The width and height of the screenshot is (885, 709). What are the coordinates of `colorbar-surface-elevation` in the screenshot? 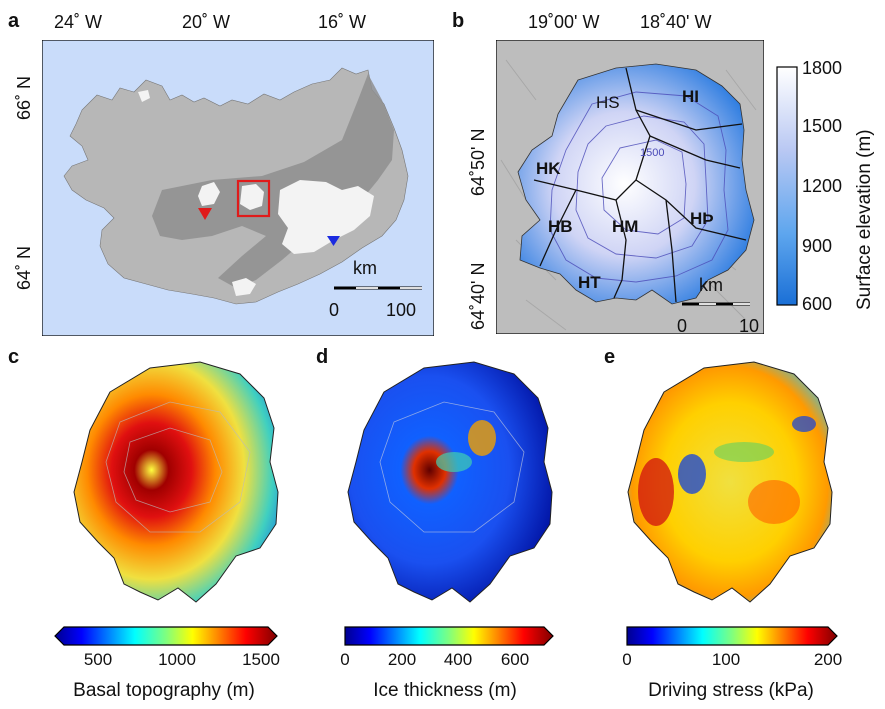 It's located at (787, 186).